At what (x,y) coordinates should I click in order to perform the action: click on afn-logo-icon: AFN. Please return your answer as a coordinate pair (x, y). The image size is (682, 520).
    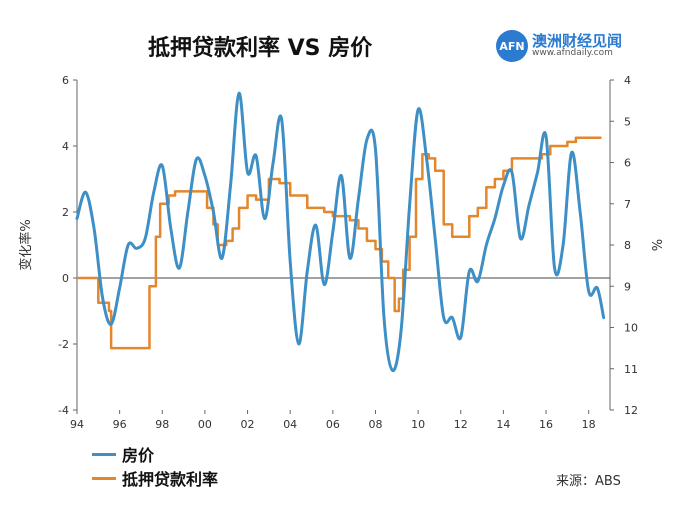
    Looking at the image, I should click on (512, 46).